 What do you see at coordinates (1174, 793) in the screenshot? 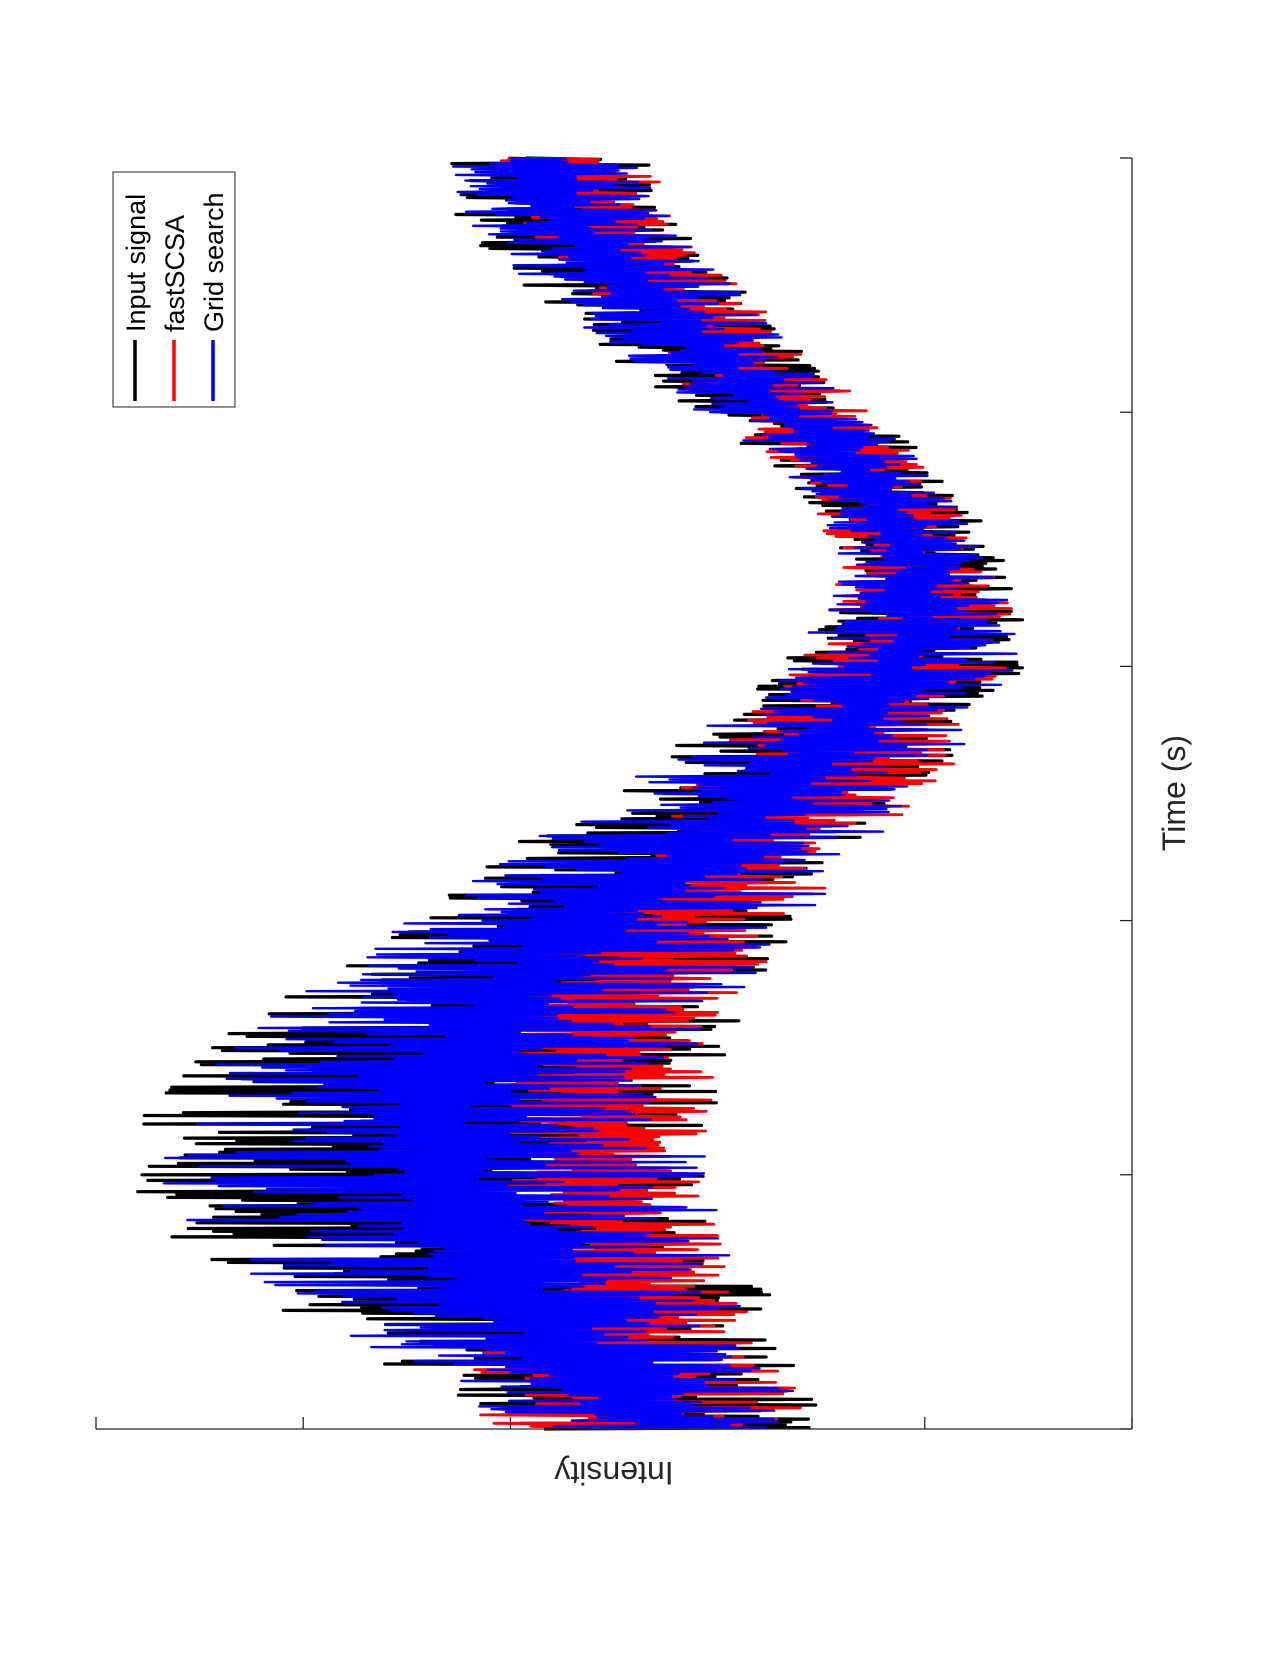
I see `x-axis-label: Time (s)` at bounding box center [1174, 793].